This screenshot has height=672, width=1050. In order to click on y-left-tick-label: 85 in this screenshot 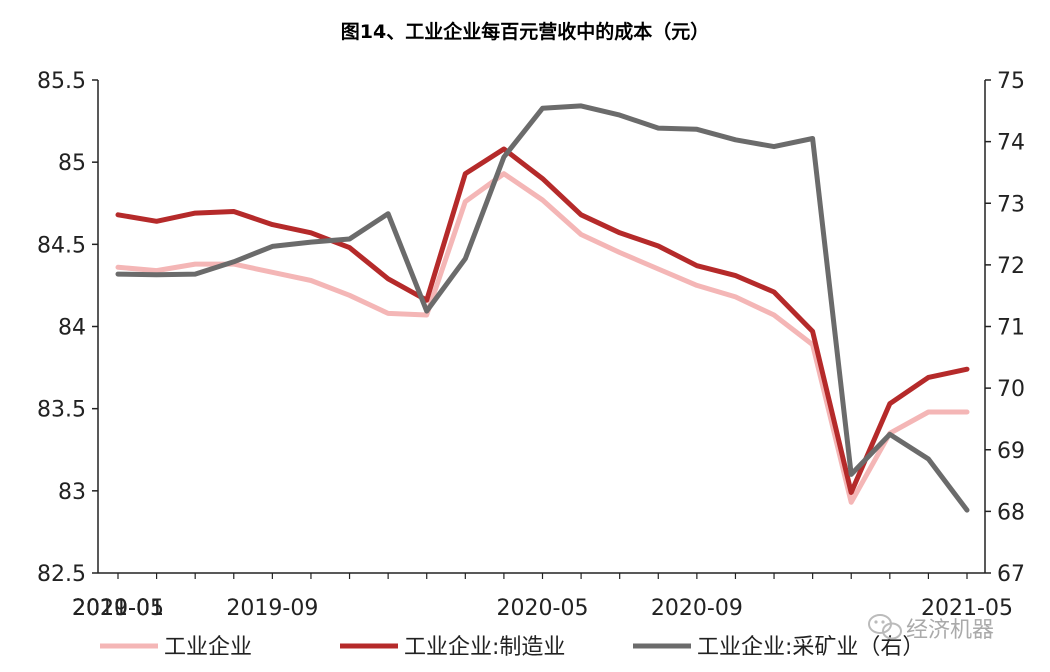, I will do `click(72, 163)`.